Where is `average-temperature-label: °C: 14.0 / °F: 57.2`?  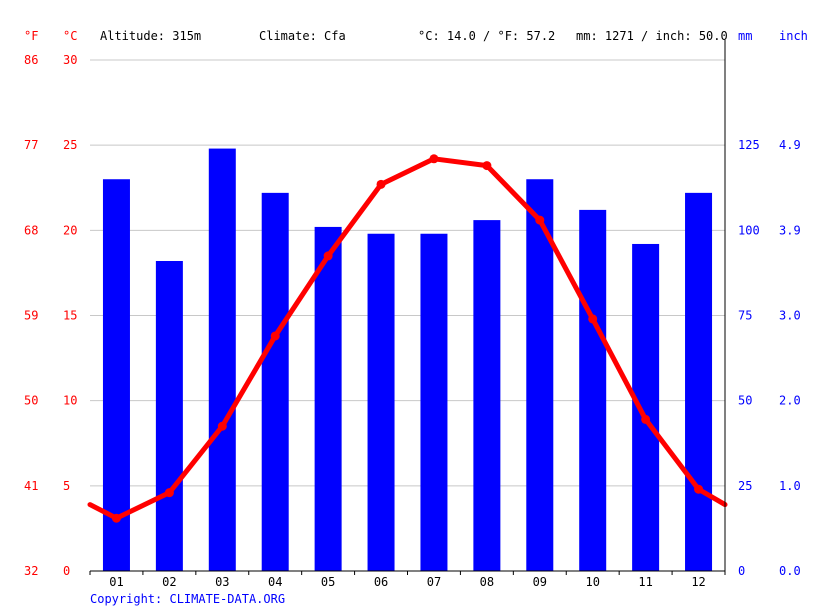
average-temperature-label: °C: 14.0 / °F: 57.2 is located at coordinates (486, 36).